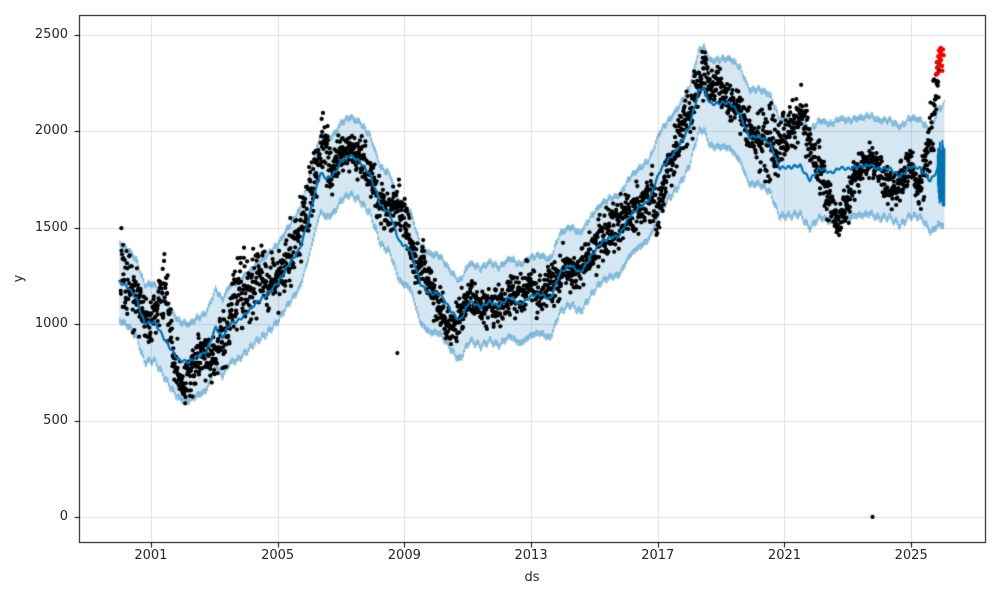 The image size is (1000, 600). What do you see at coordinates (63, 516) in the screenshot?
I see `y-tick-label: 0` at bounding box center [63, 516].